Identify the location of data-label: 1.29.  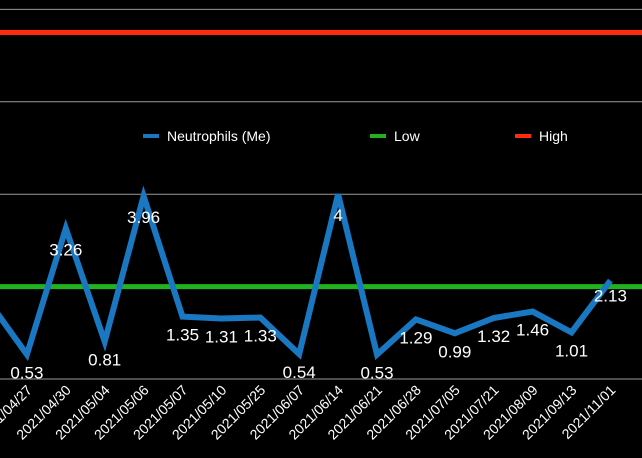
(415, 337).